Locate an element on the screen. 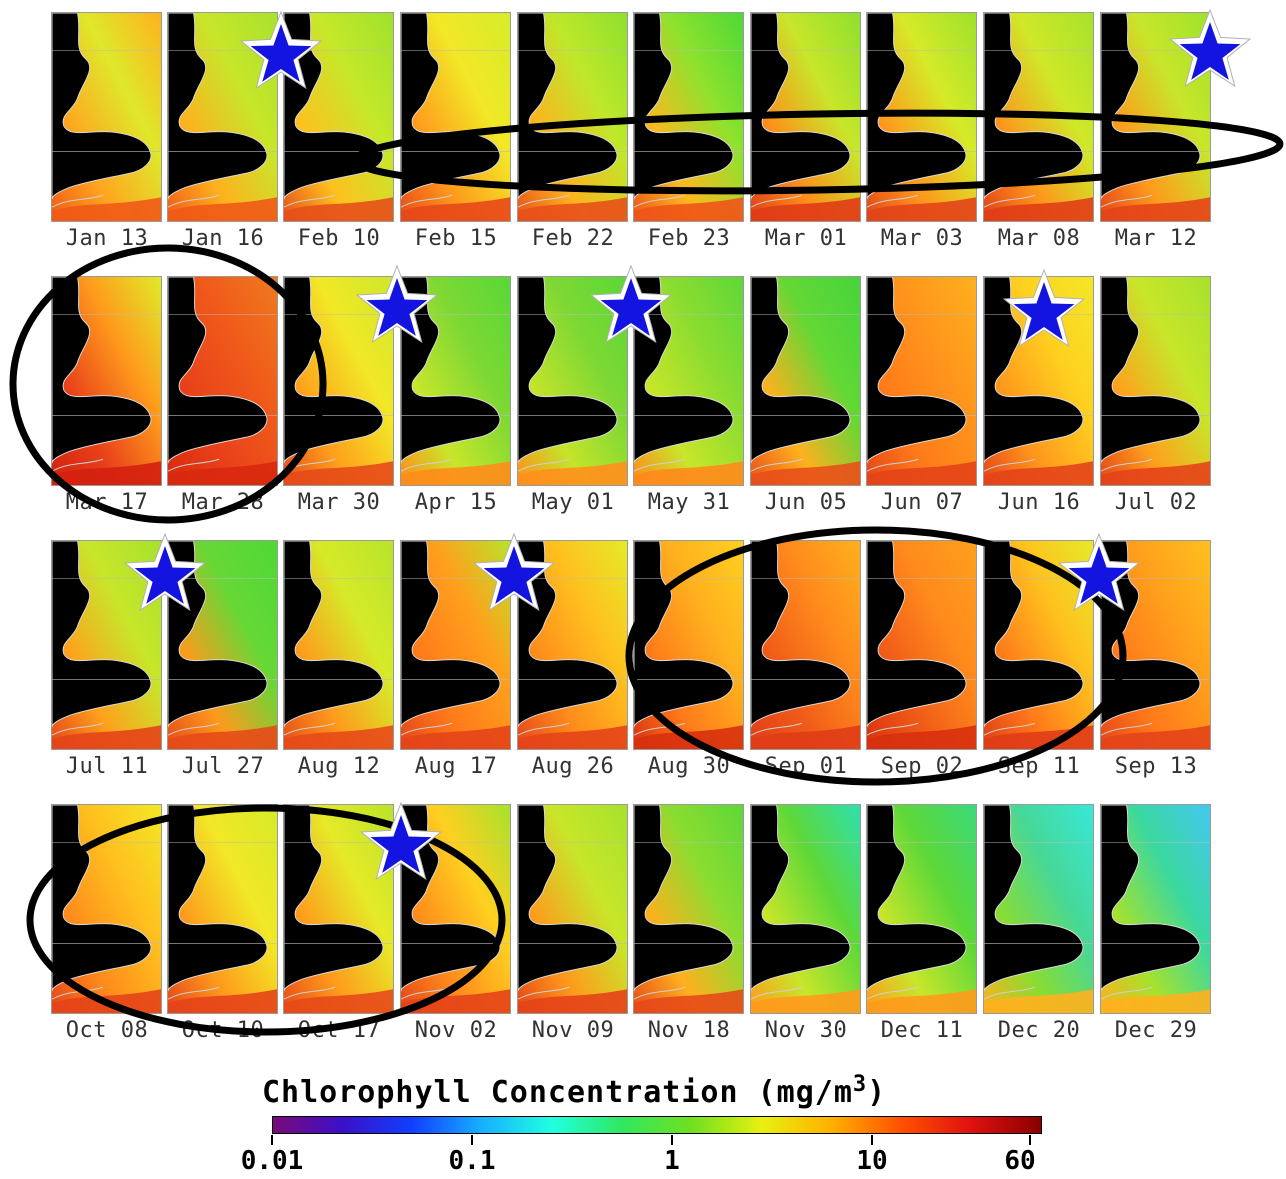 This screenshot has height=1179, width=1286. colorbar-title: Chlorophyll Concentration (mg/m3) is located at coordinates (574, 1091).